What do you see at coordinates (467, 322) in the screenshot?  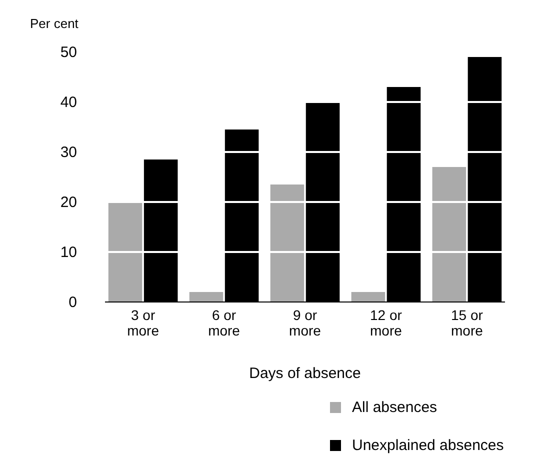 I see `x-tick-label: 15 or more` at bounding box center [467, 322].